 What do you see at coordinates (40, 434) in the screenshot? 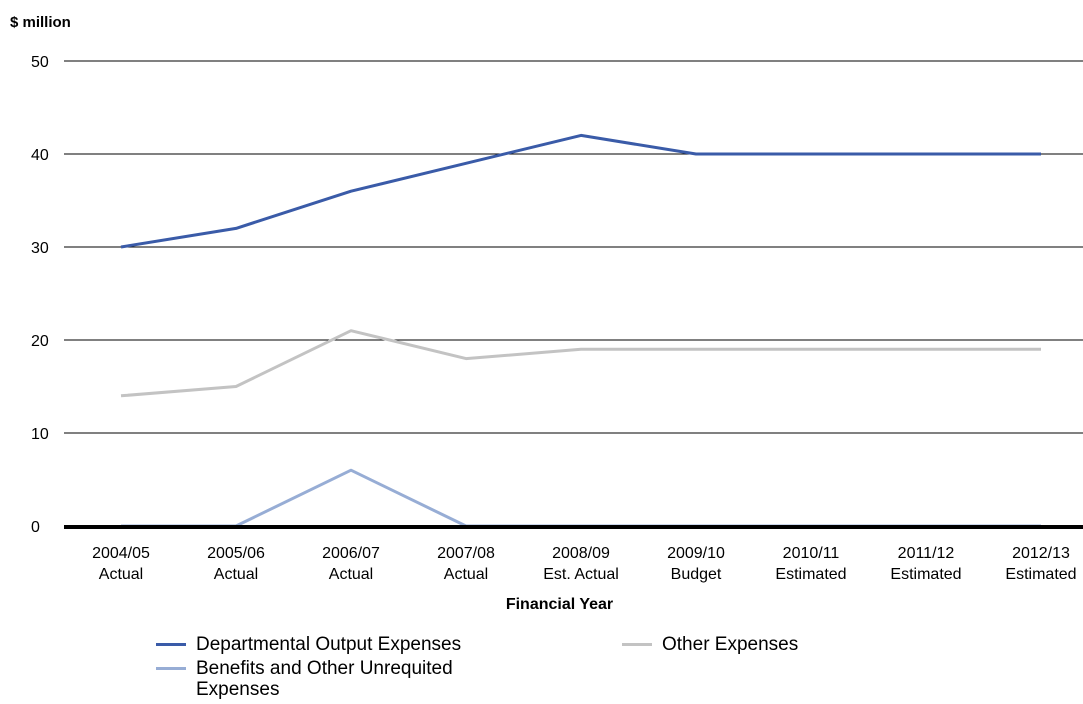
I see `y-tick-label-10: 10` at bounding box center [40, 434].